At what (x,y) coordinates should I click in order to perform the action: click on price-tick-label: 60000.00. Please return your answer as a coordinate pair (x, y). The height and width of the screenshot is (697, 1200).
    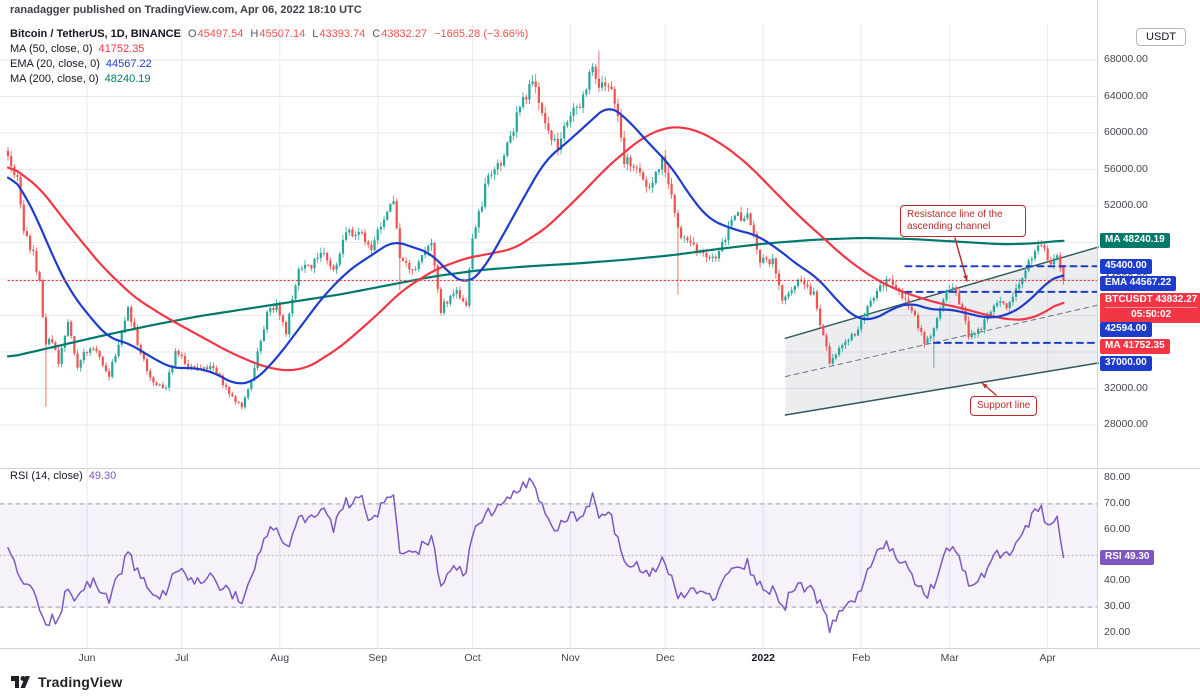
    Looking at the image, I should click on (1126, 132).